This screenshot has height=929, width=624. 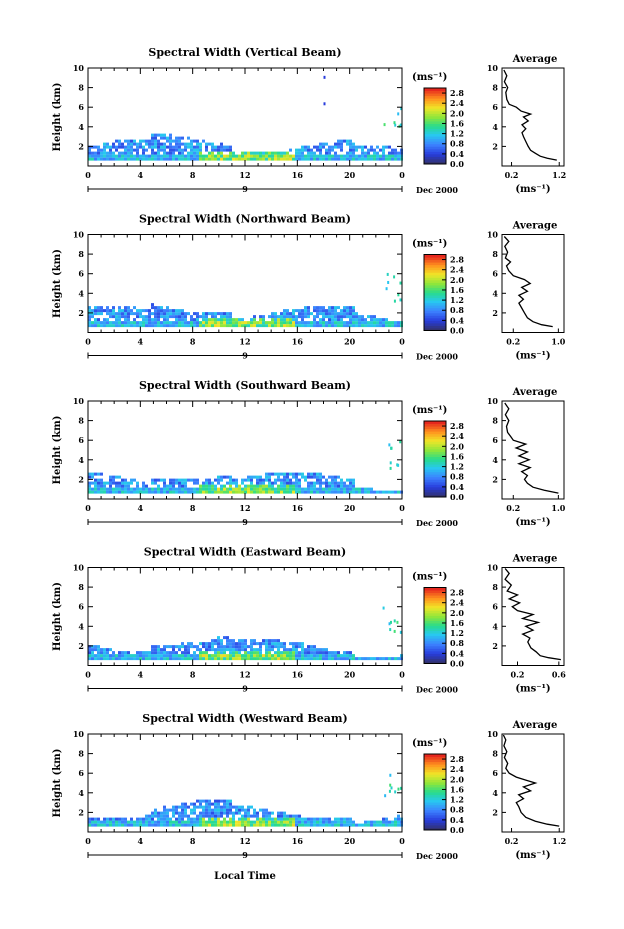 I want to click on colorbar-tick-label: 1.2, so click(x=457, y=300).